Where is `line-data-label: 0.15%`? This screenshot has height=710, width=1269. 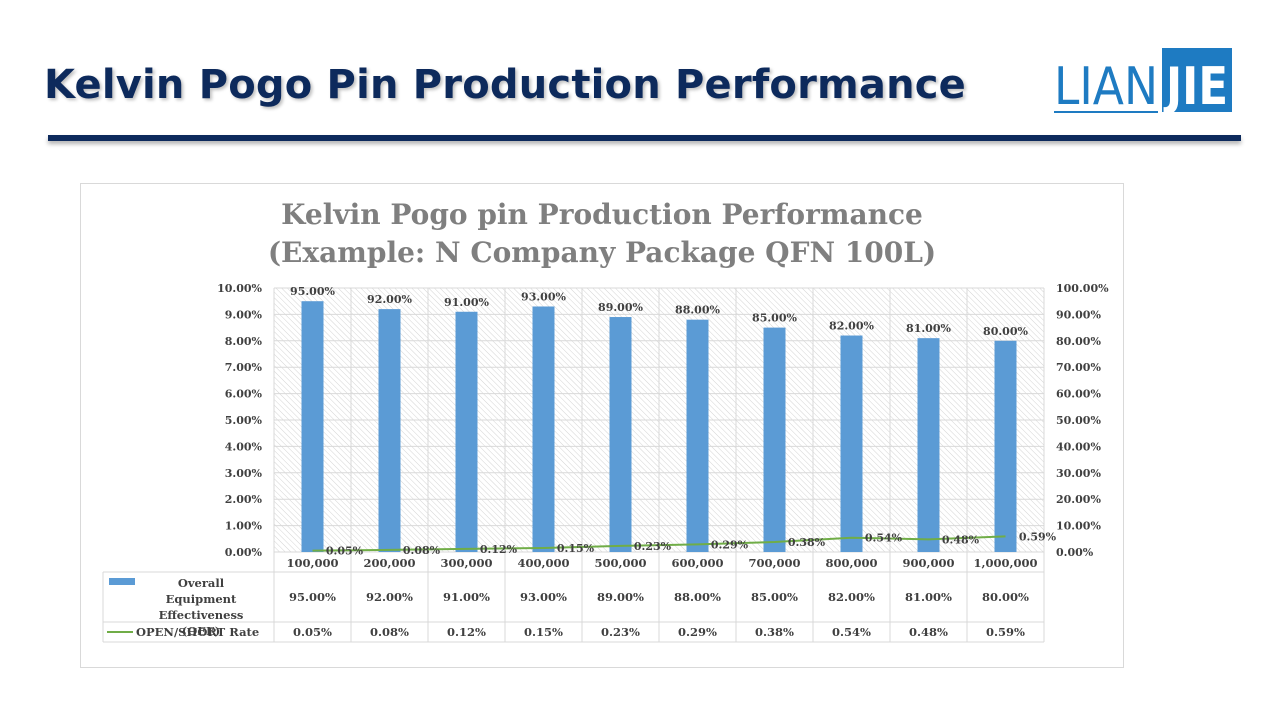
line-data-label: 0.15% is located at coordinates (576, 548).